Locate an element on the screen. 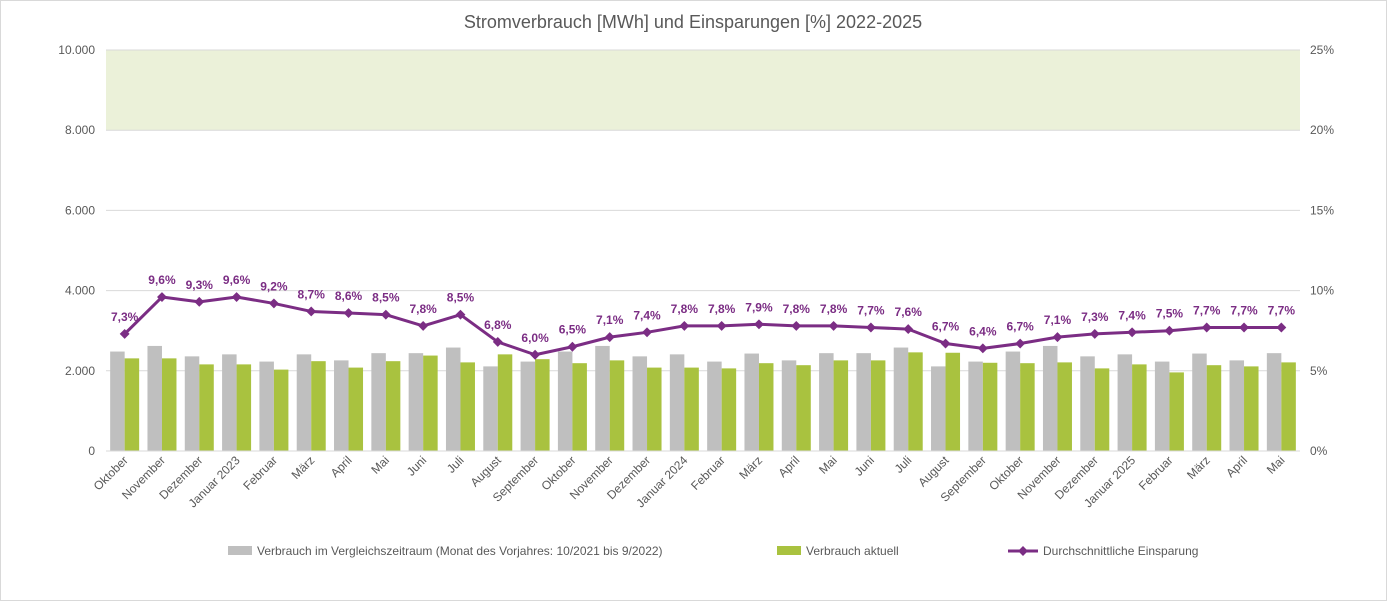  legend-label-current: Verbrauch aktuell is located at coordinates (852, 551).